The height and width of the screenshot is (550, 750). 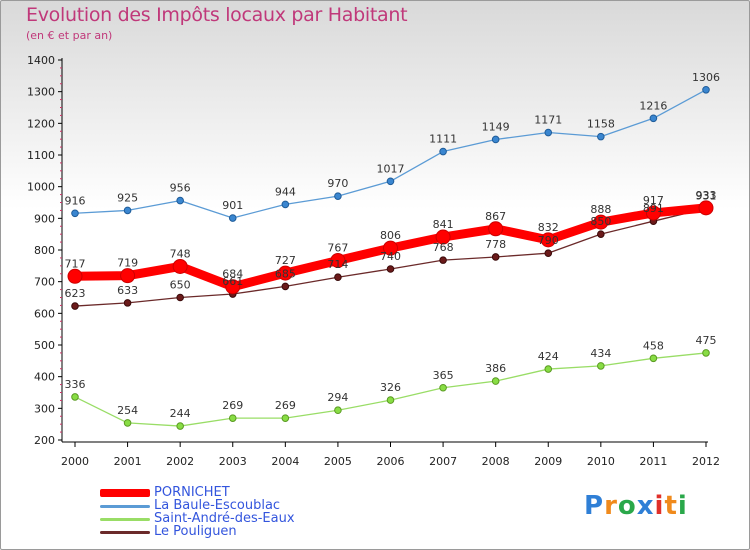 What do you see at coordinates (600, 209) in the screenshot?
I see `data-label: 888` at bounding box center [600, 209].